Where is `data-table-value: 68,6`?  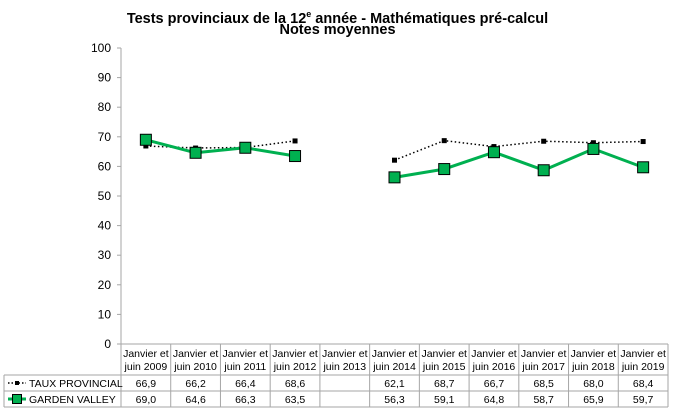
data-table-value: 68,6 is located at coordinates (295, 384).